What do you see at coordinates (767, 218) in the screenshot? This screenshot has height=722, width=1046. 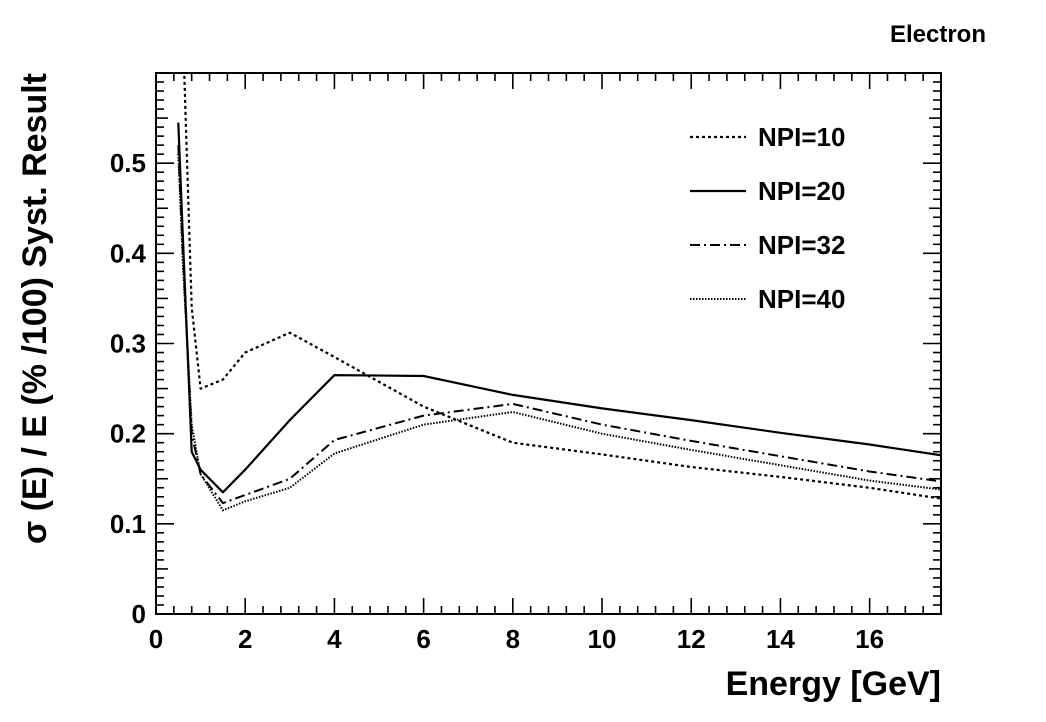 I see `legend: NPI=10 NPI=20 NPI=32 NPI=40` at bounding box center [767, 218].